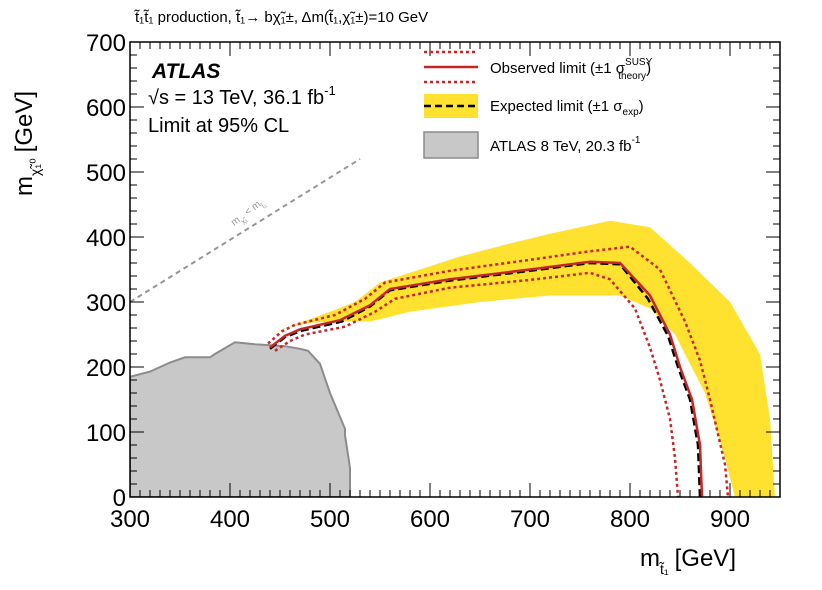 The height and width of the screenshot is (590, 822). I want to click on y-tick-label: 500, so click(106, 173).